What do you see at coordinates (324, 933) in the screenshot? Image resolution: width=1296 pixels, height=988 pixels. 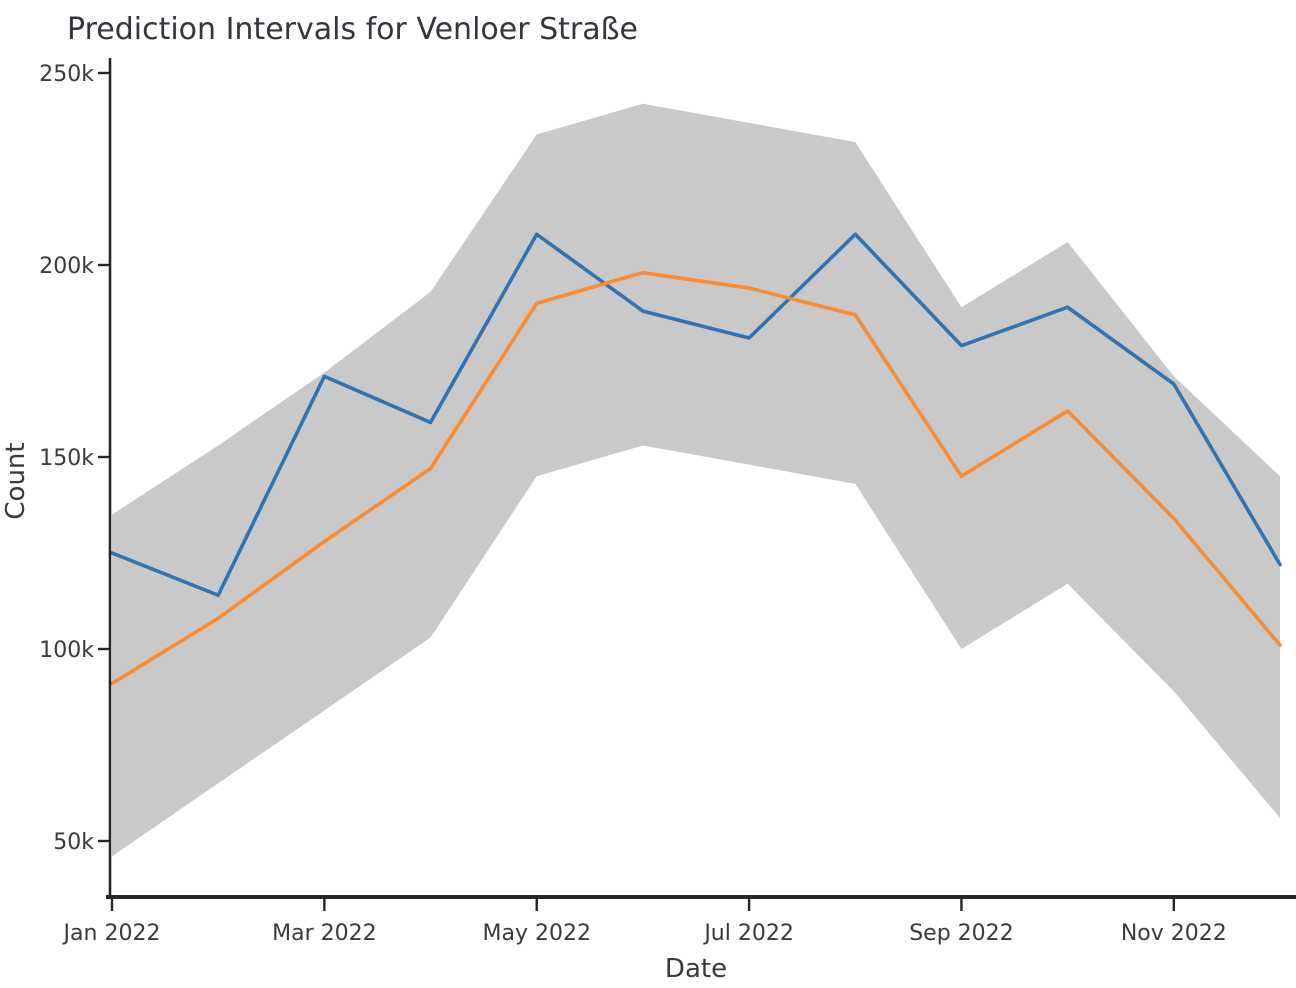 I see `x-tick-label: Mar 2022` at bounding box center [324, 933].